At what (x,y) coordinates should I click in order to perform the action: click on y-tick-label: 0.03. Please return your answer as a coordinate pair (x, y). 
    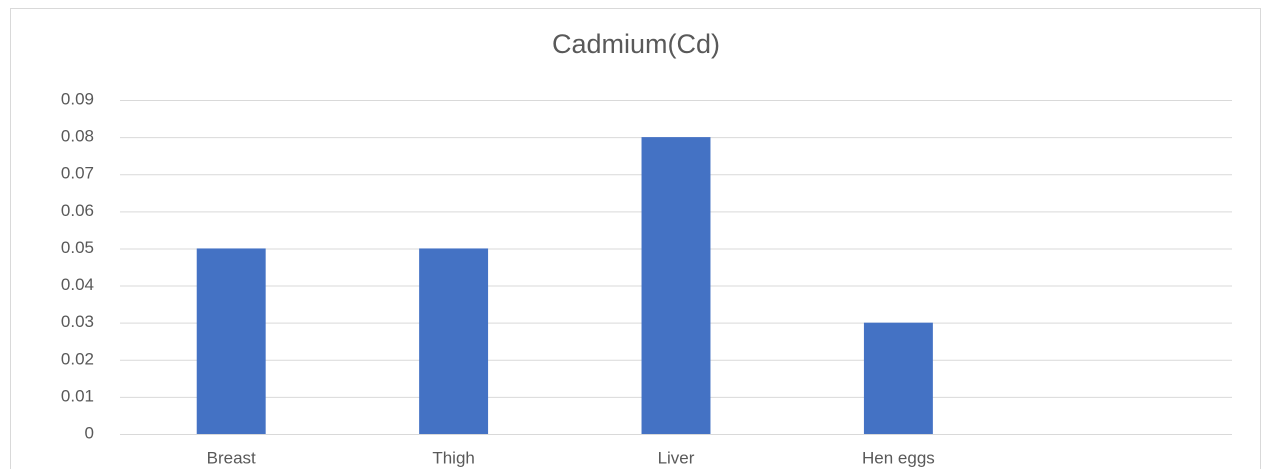
    Looking at the image, I should click on (77, 321).